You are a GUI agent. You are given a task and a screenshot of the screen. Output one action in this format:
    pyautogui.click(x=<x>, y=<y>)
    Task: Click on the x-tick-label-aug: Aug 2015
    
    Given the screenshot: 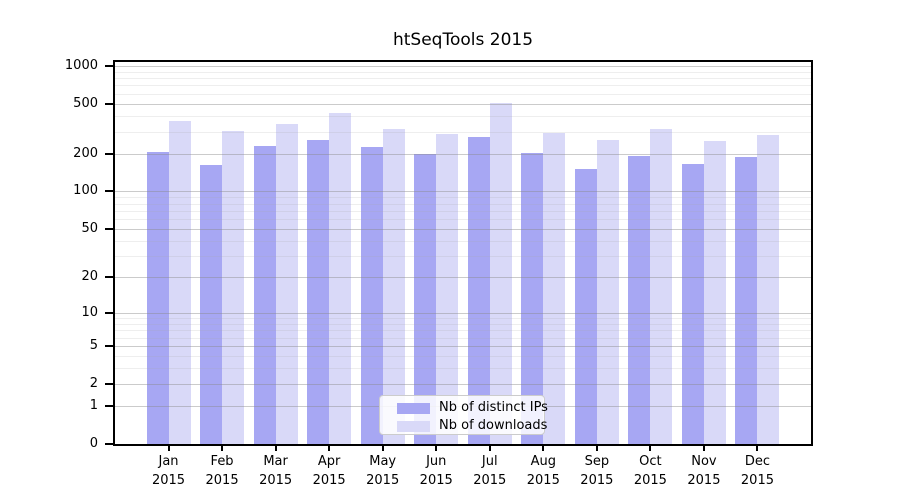 What is the action you would take?
    pyautogui.click(x=543, y=471)
    